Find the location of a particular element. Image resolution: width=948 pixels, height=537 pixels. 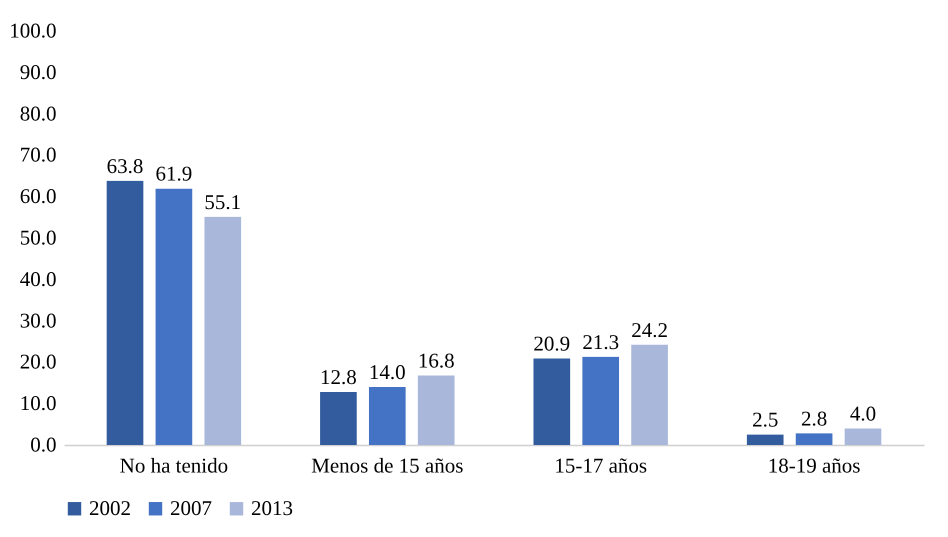

x-tick-label: 15-17 años is located at coordinates (601, 466).